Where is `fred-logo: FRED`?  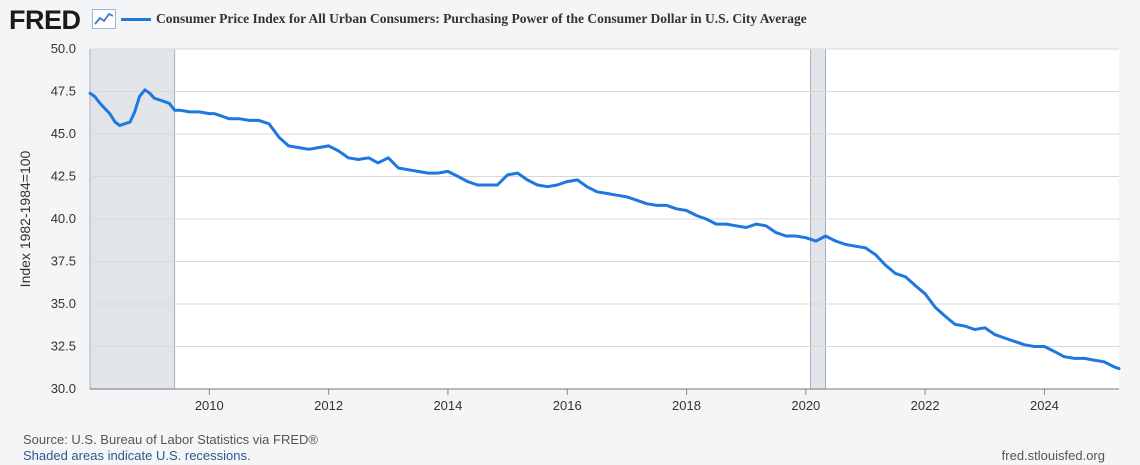
fred-logo: FRED is located at coordinates (45, 20).